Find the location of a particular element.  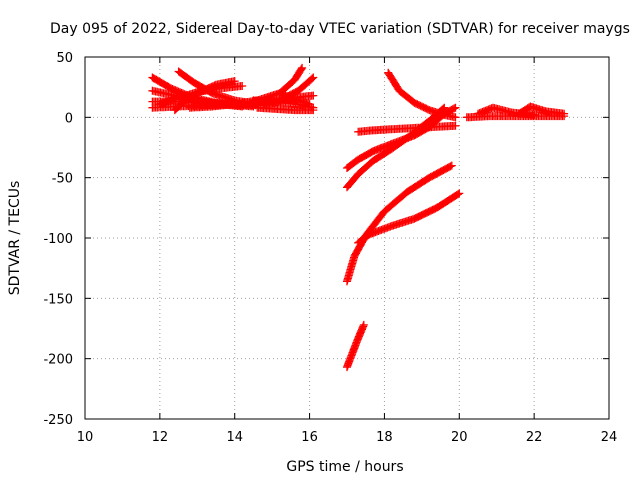

x-tick-label: 12 is located at coordinates (160, 437).